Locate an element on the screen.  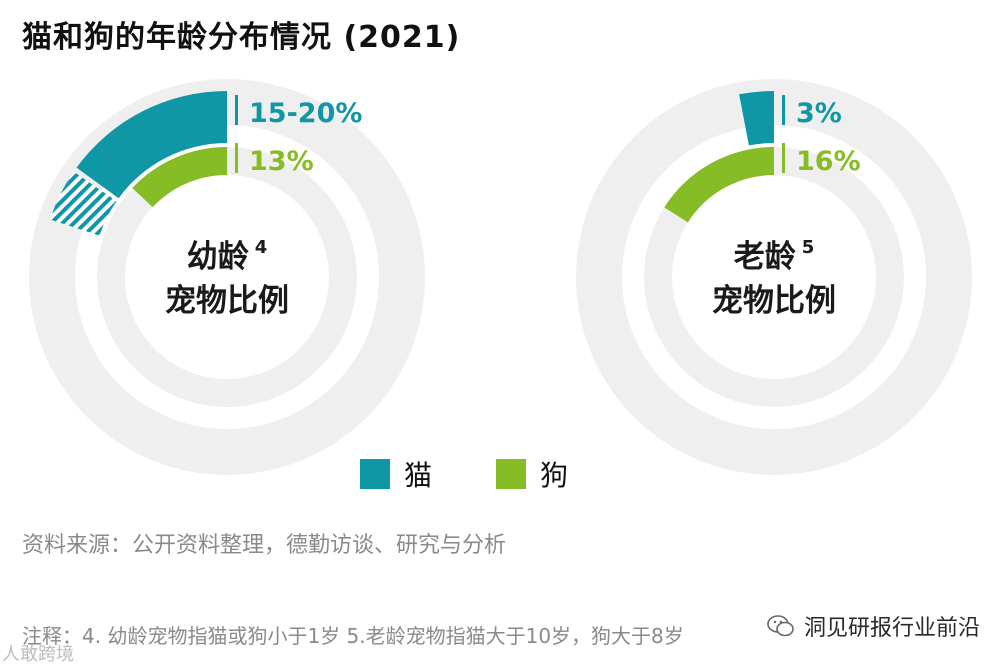
center-label-sup: 5 is located at coordinates (808, 247).